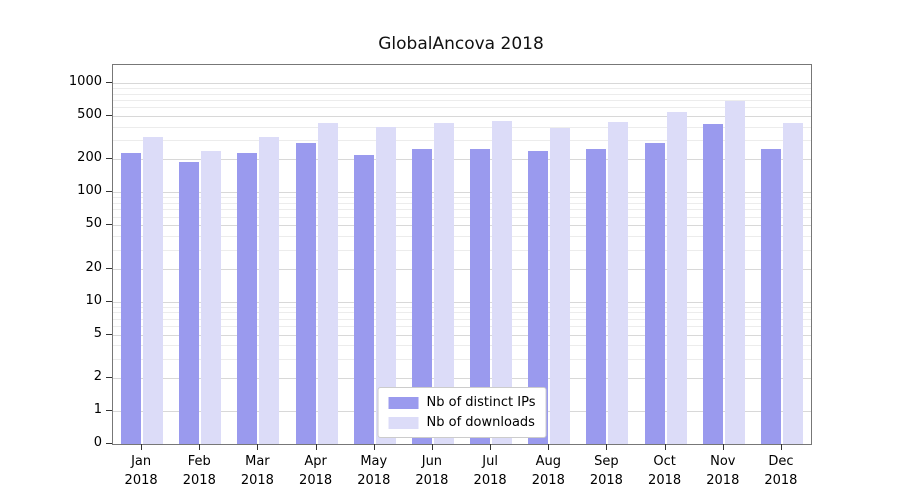  Describe the element at coordinates (93, 224) in the screenshot. I see `y-axis-tick-label: 50` at that location.